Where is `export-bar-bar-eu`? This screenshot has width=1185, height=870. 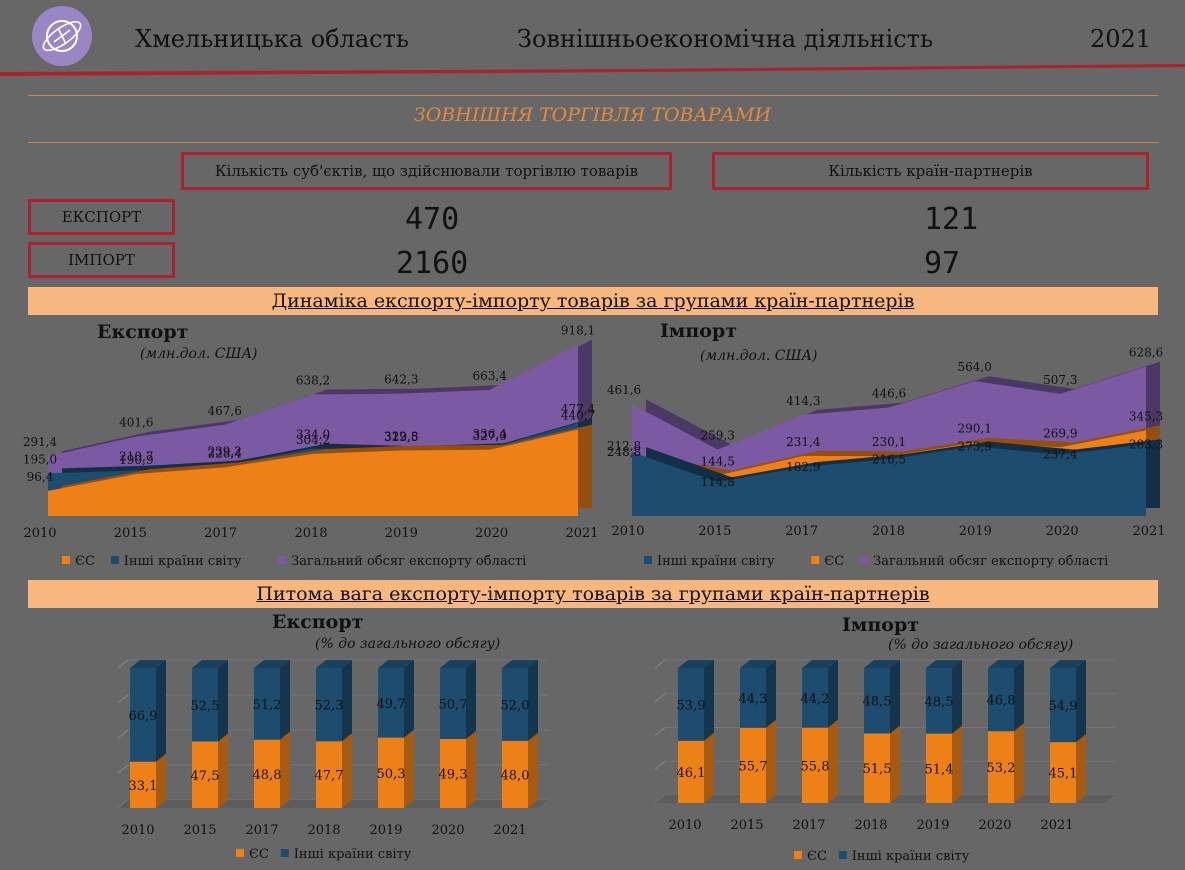 export-bar-bar-eu is located at coordinates (515, 774).